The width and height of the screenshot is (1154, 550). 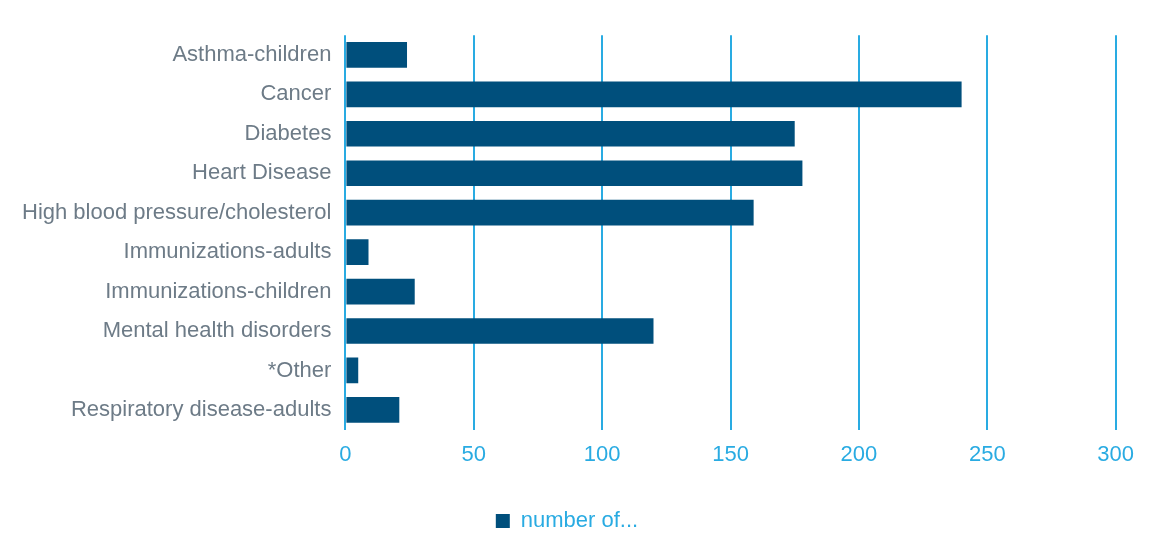 I want to click on x-tick-label: 300, so click(x=1116, y=453).